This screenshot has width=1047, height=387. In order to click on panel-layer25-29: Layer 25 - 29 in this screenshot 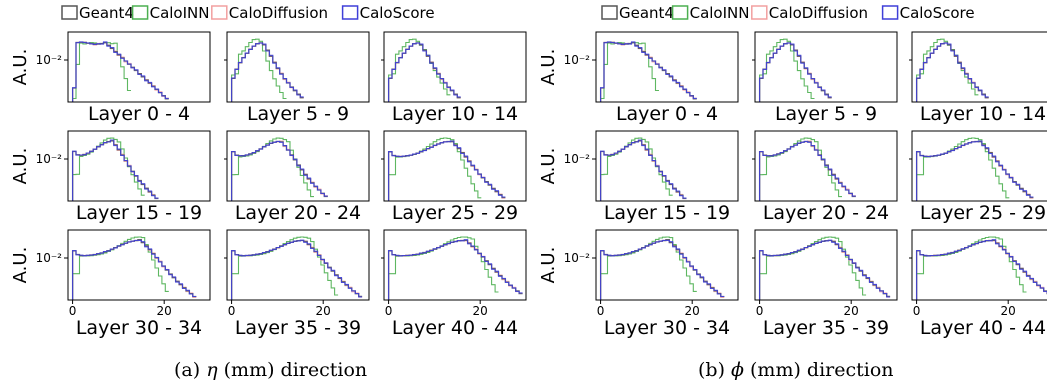, I will do `click(454, 177)`.